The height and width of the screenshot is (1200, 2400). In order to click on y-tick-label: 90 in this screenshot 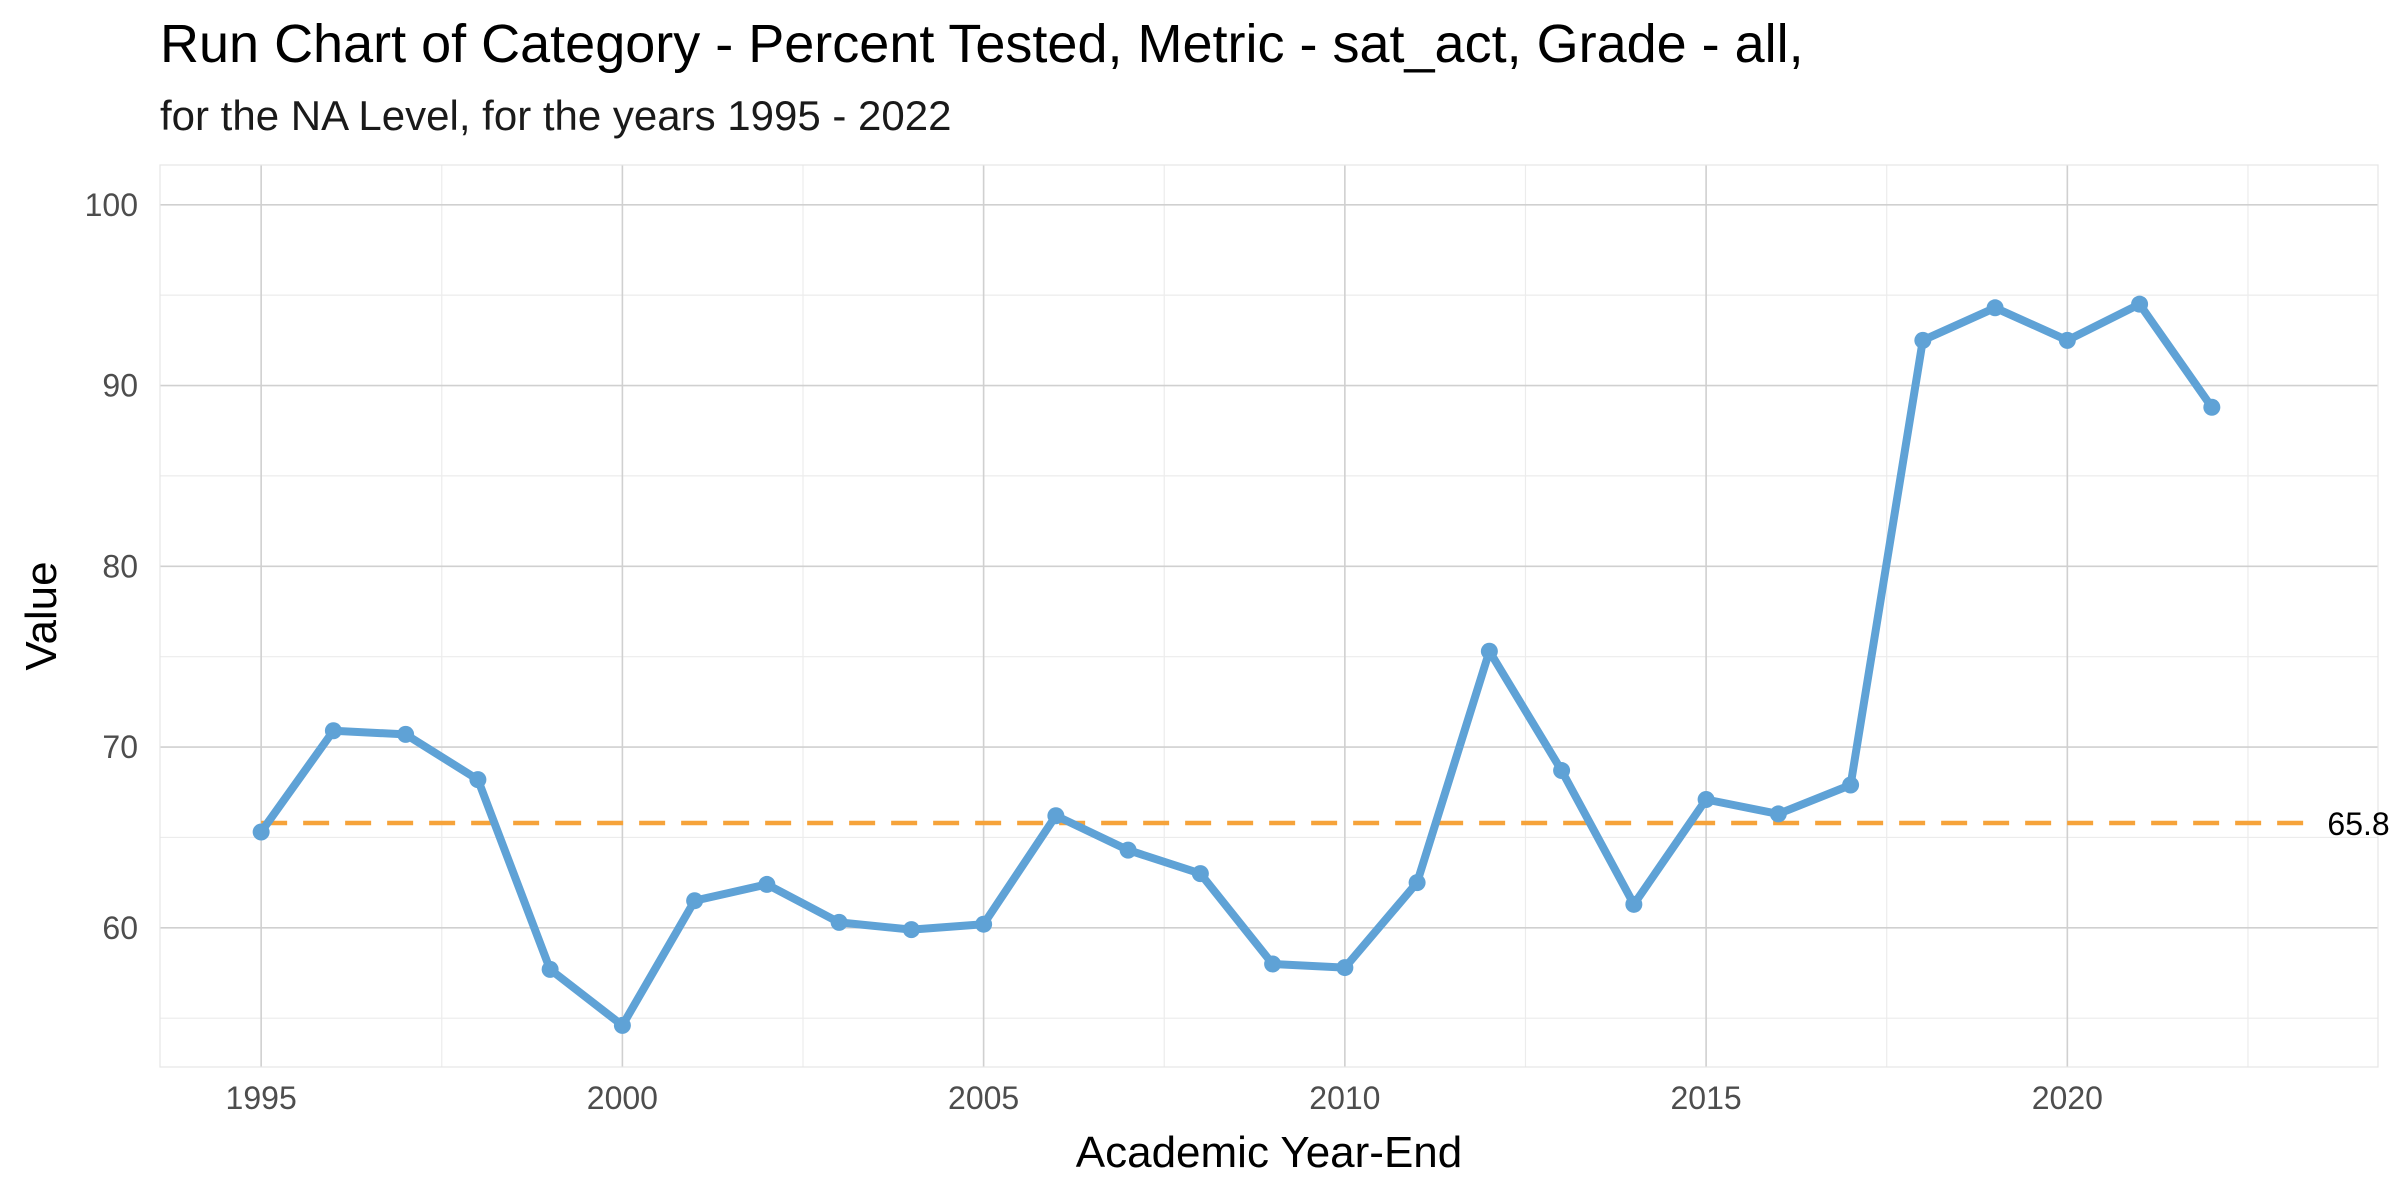, I will do `click(120, 386)`.